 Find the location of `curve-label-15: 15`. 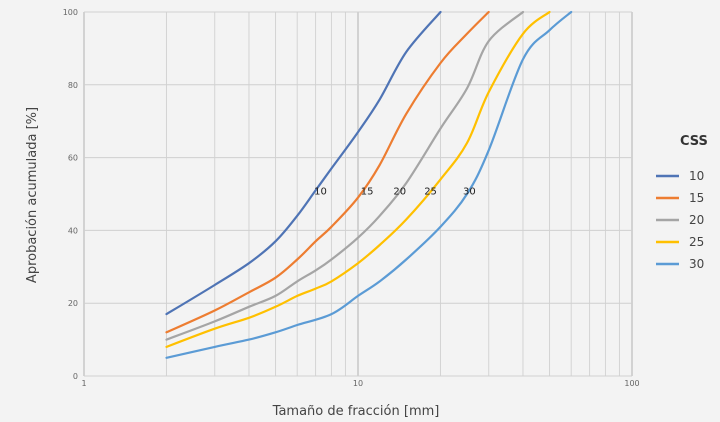

curve-label-15: 15 is located at coordinates (367, 191).